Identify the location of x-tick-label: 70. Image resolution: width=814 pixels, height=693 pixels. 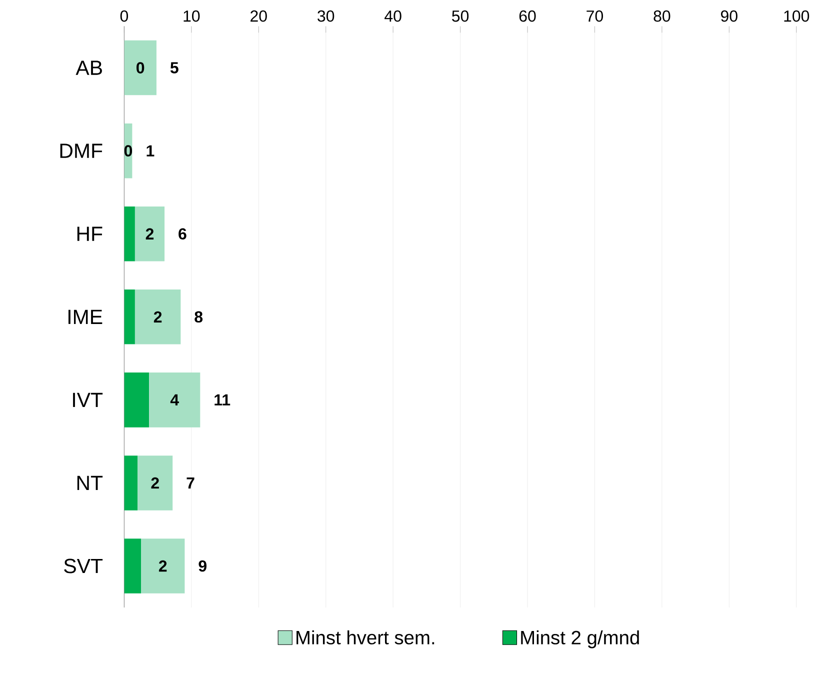
(594, 16).